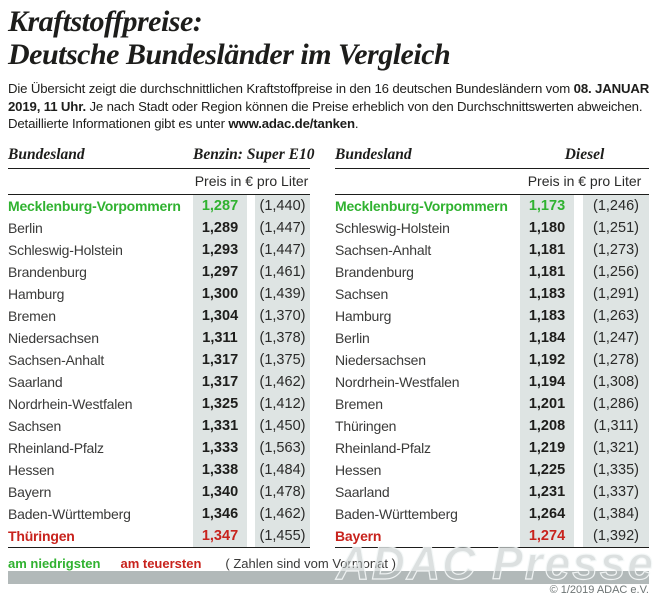 Image resolution: width=659 pixels, height=600 pixels. Describe the element at coordinates (599, 590) in the screenshot. I see `copyright-text: © 1/2019 ADAC e.V.` at that location.